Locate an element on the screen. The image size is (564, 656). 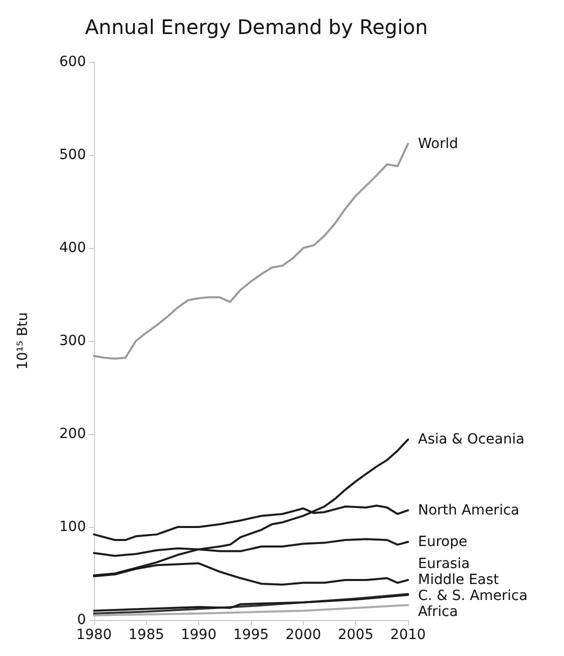
y-tick-label: 0 is located at coordinates (81, 620).